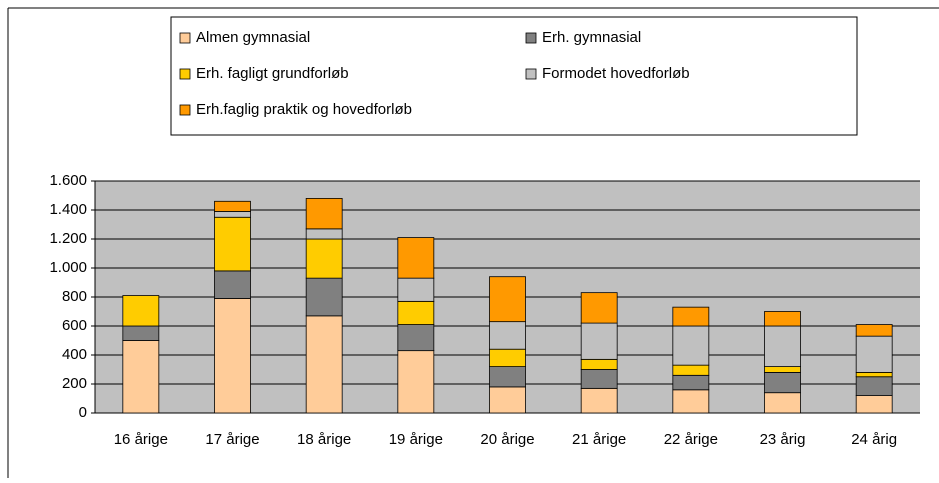  I want to click on x-tick-label: 17 årige, so click(232, 439).